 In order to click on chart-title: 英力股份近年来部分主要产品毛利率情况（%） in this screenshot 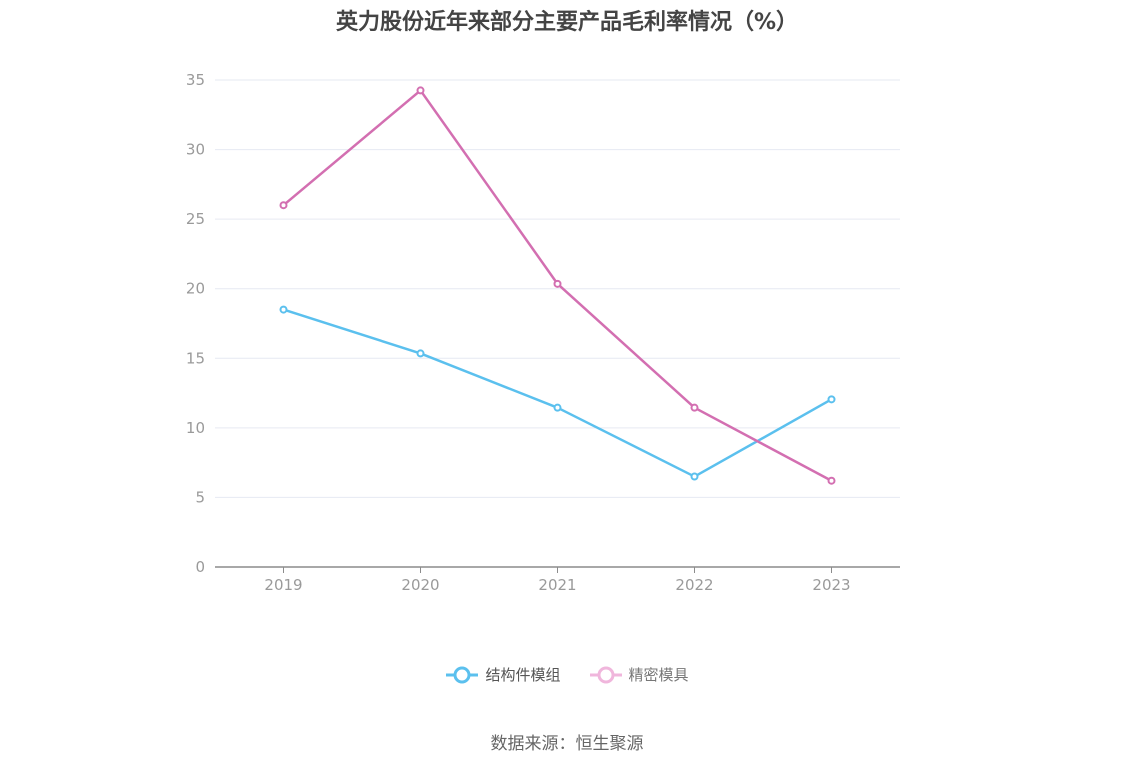, I will do `click(567, 22)`.